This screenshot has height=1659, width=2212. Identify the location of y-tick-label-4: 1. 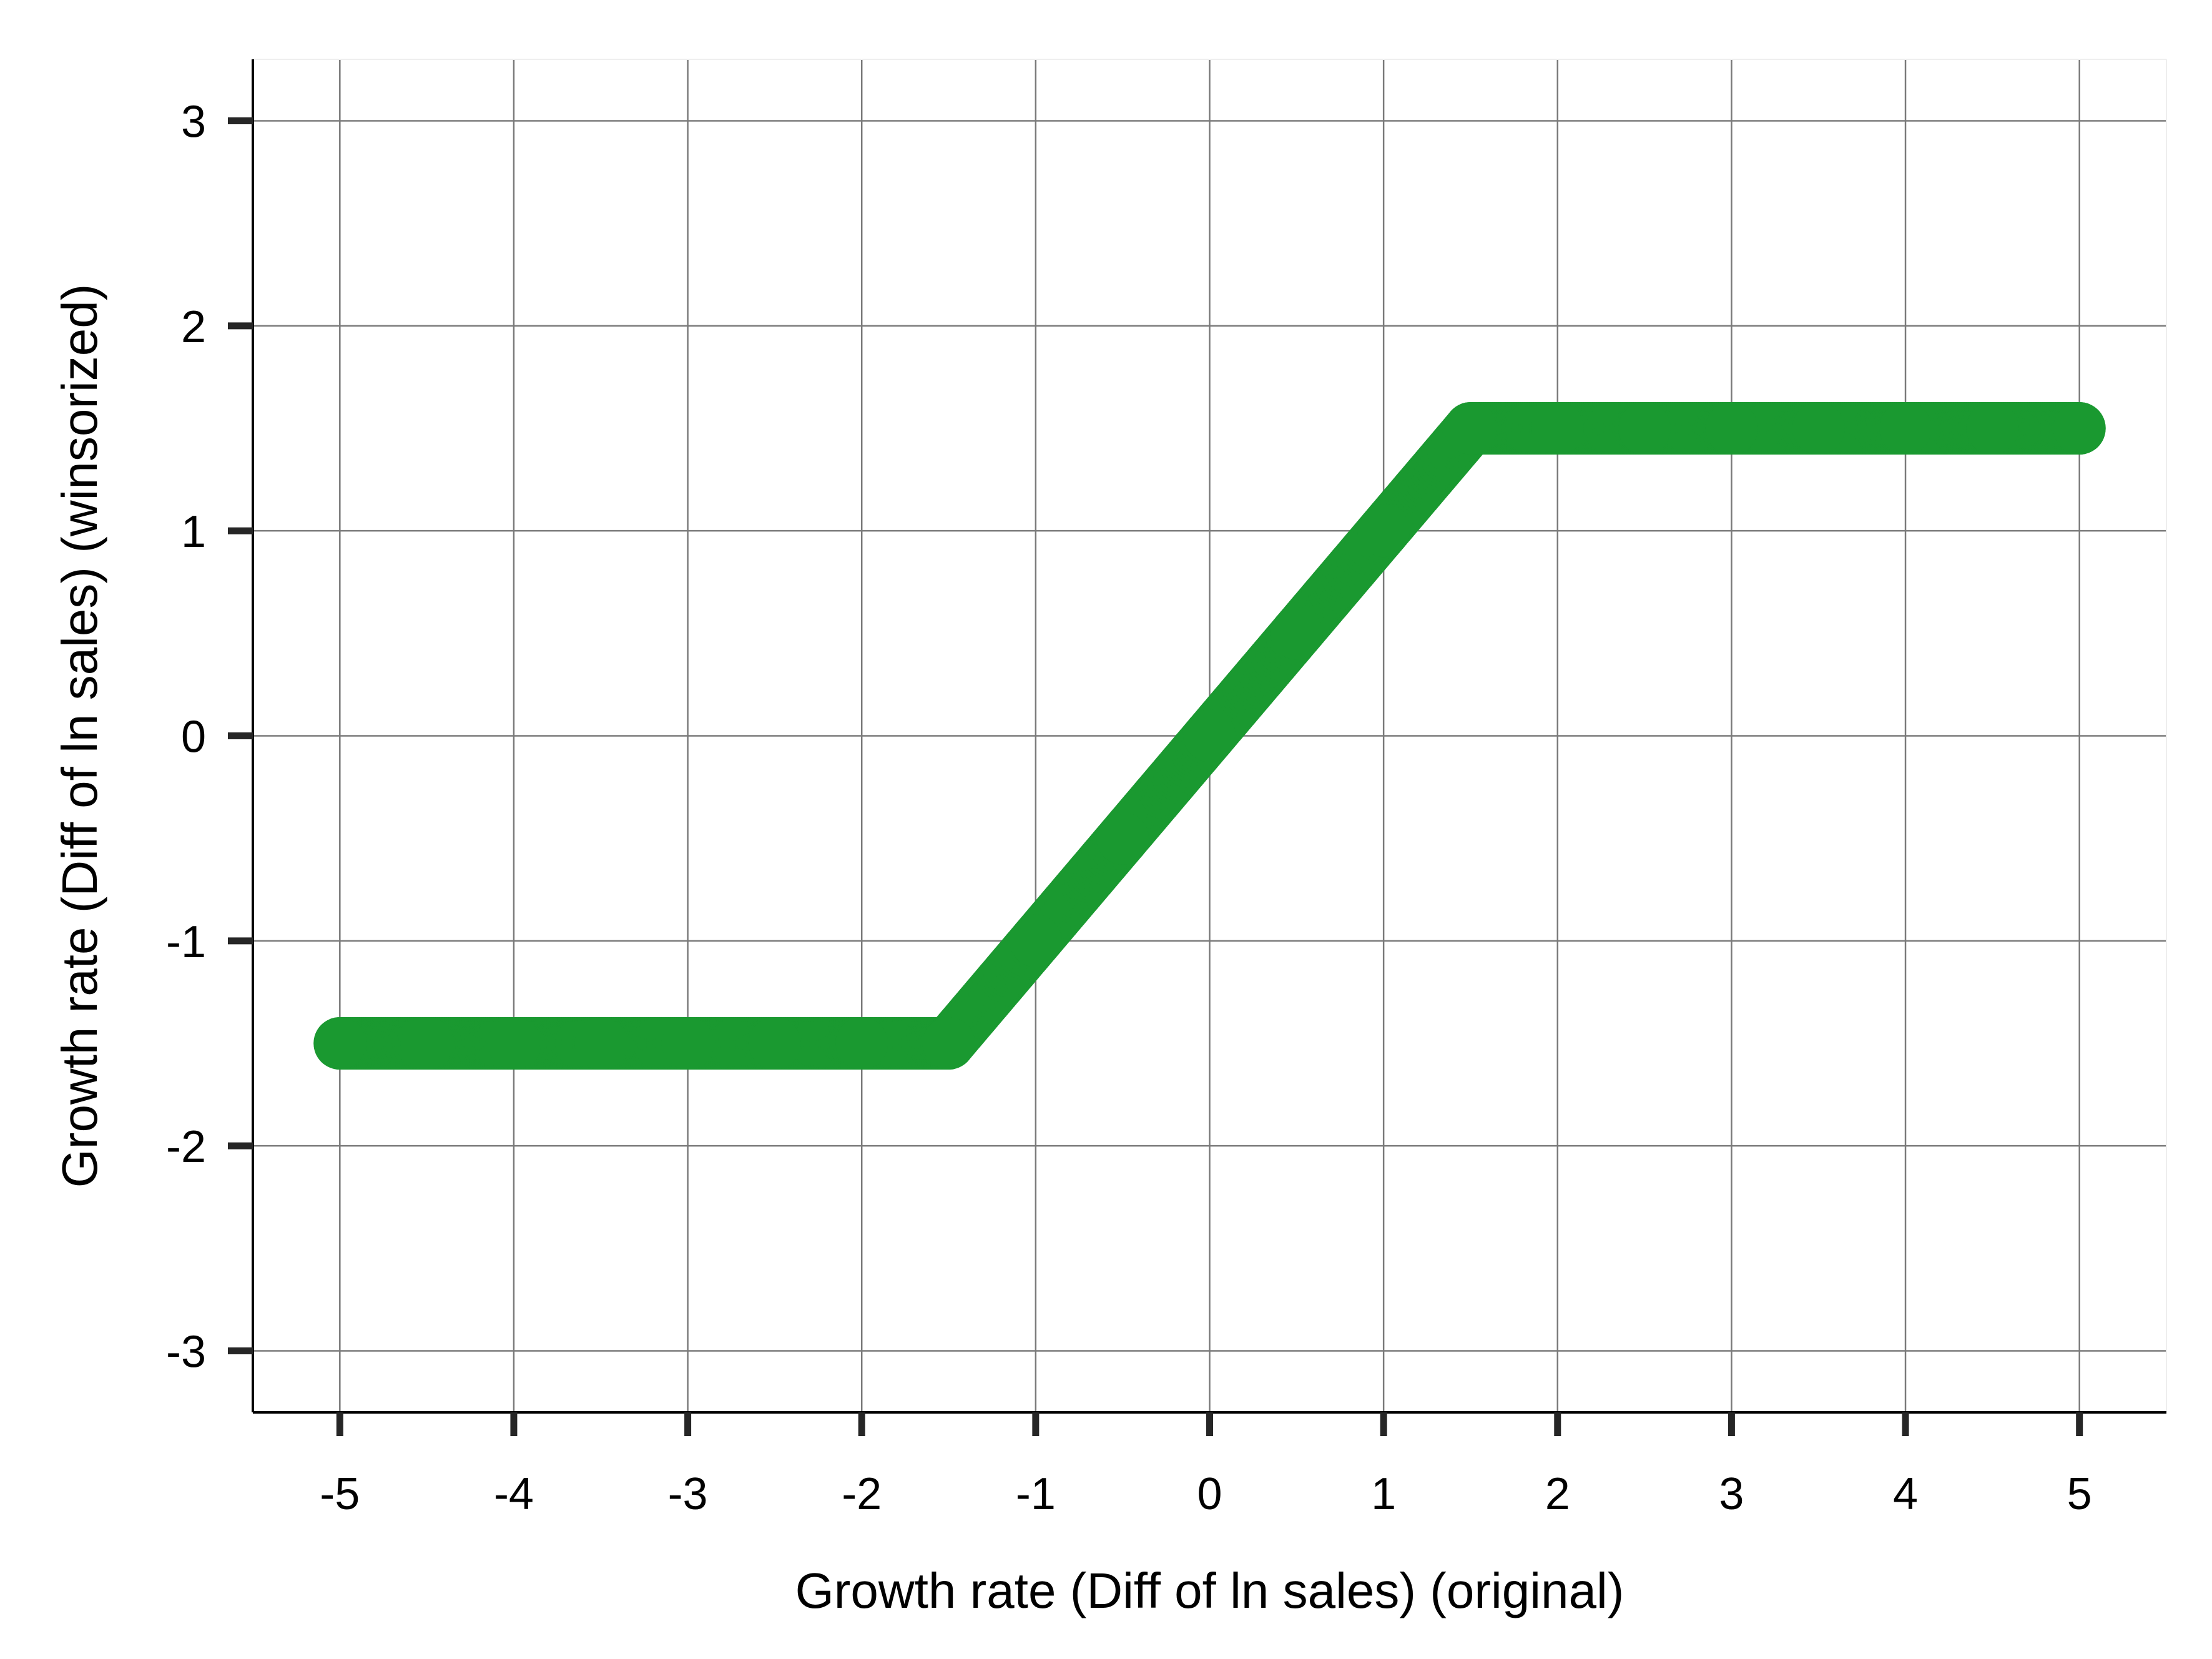
(193, 532).